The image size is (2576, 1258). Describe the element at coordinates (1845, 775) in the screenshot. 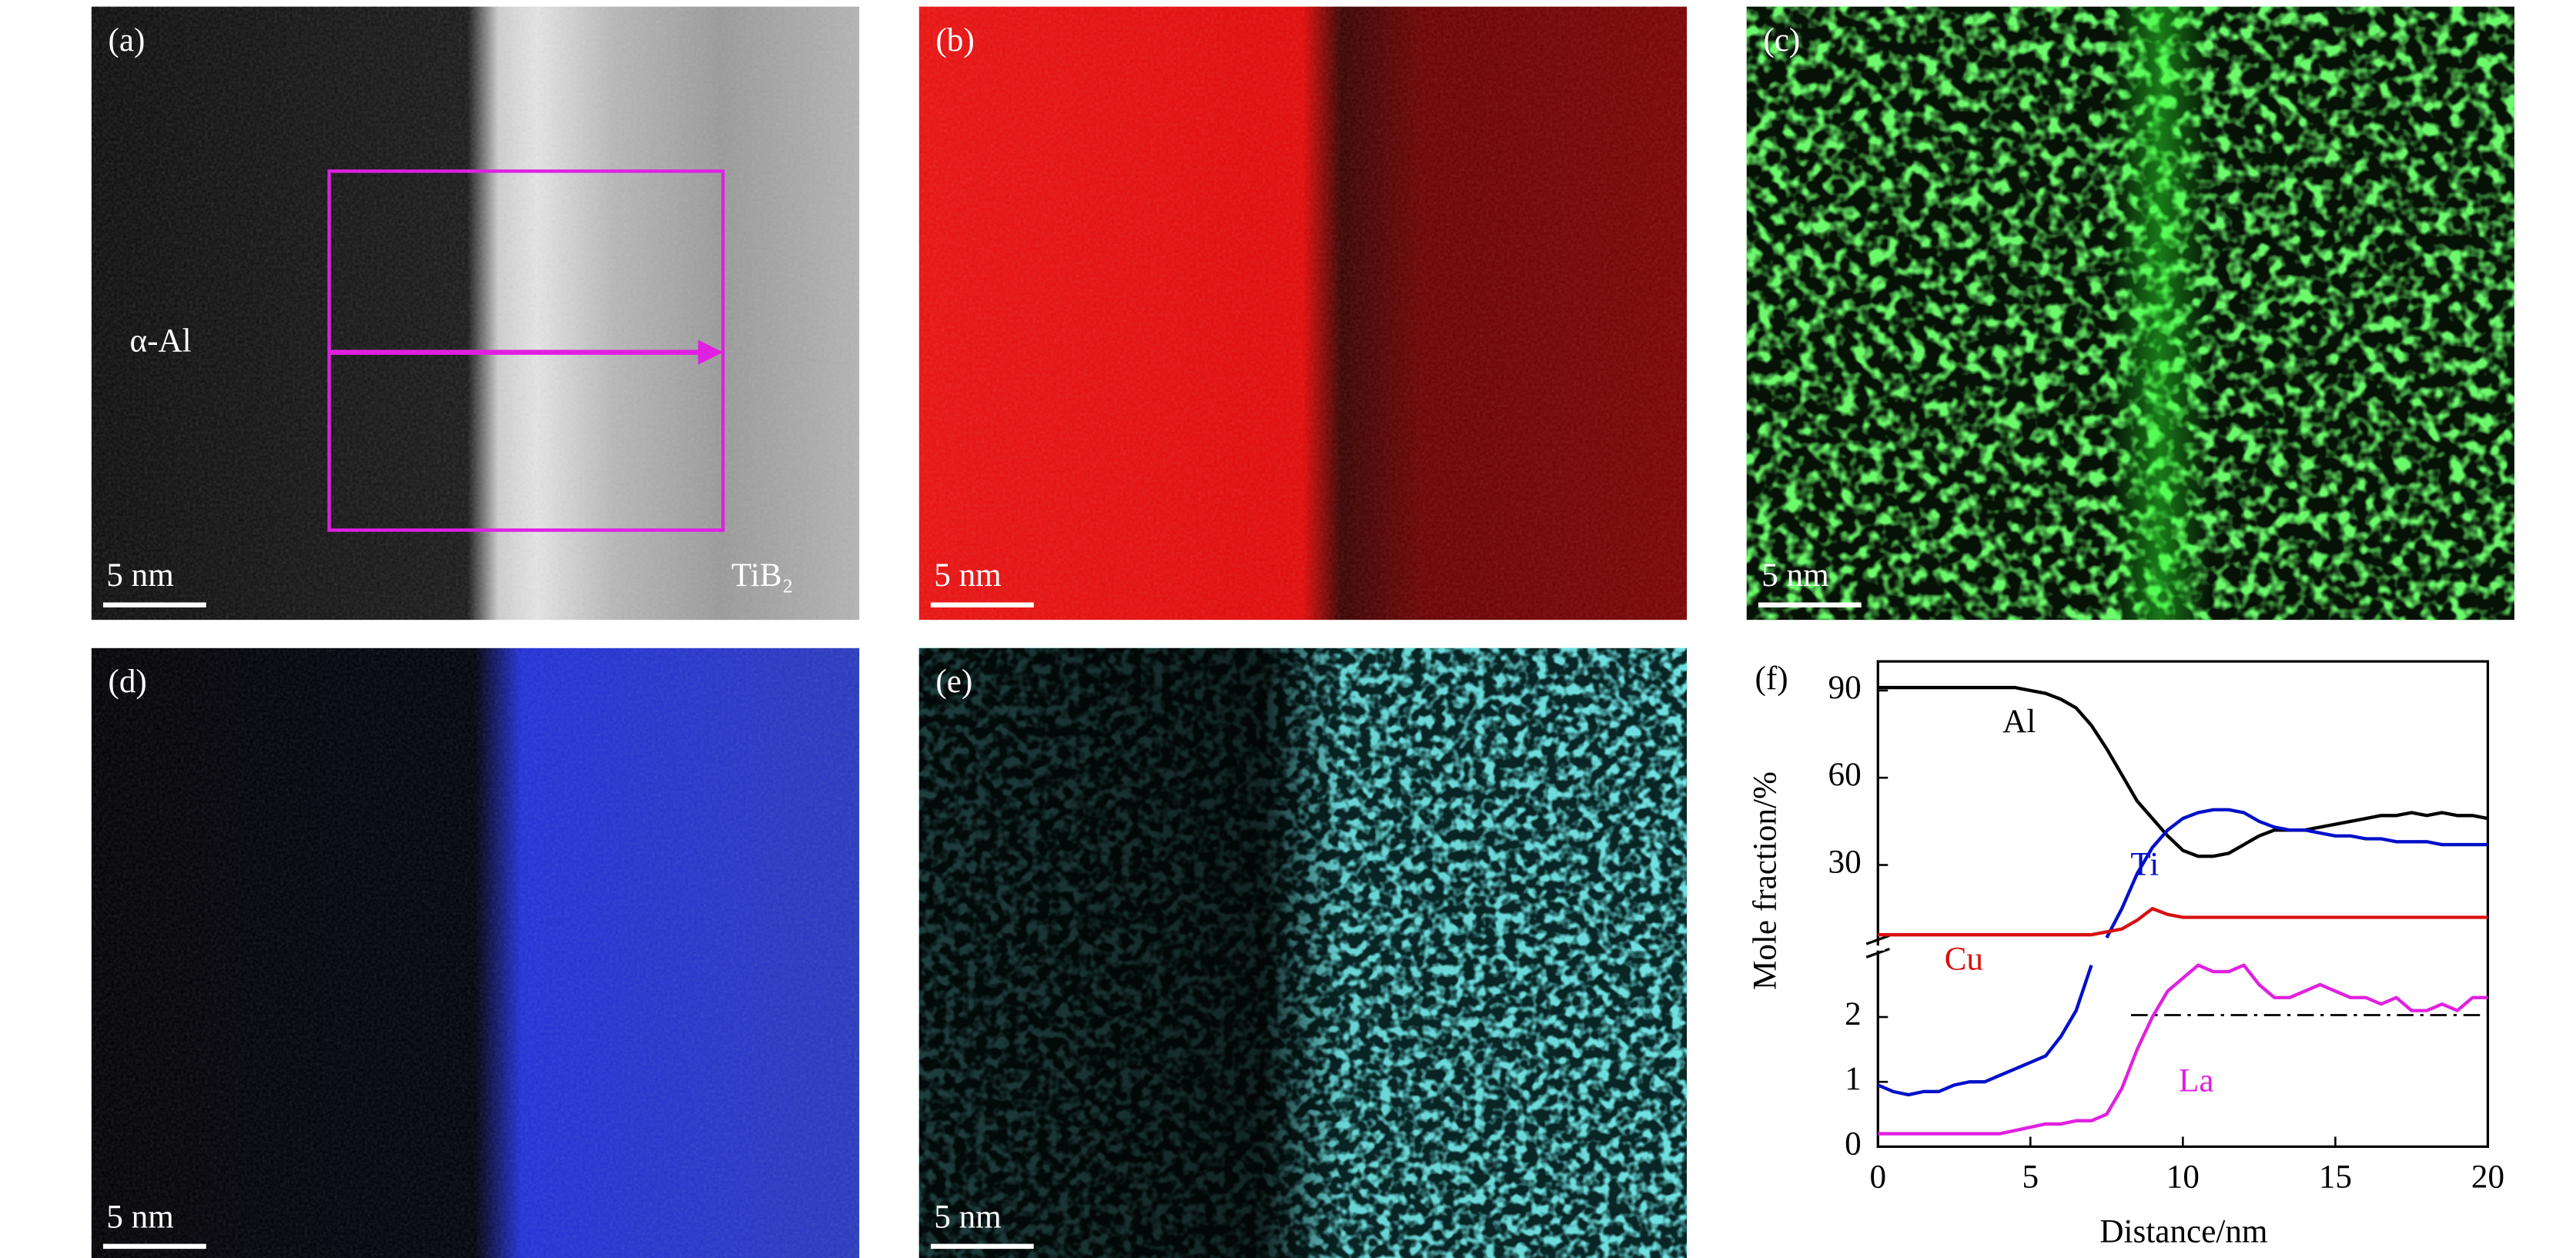

I see `y2-tick-label: 60` at that location.